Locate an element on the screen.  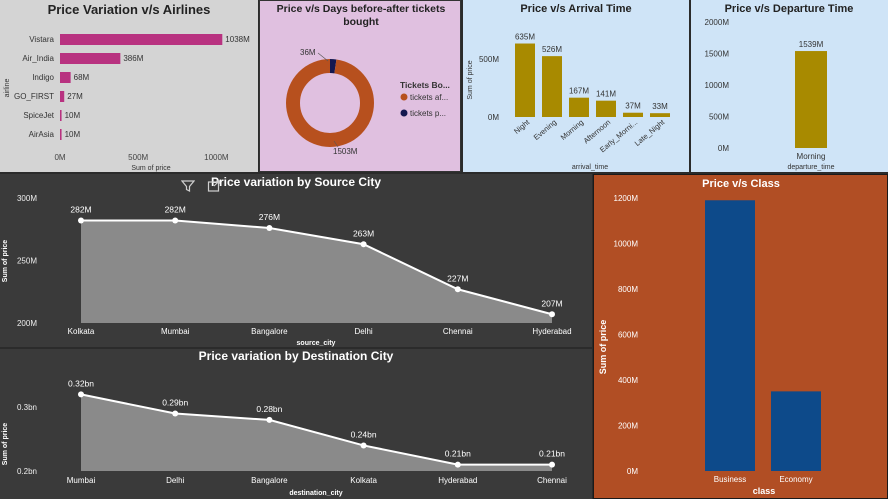
category-label: Economy is located at coordinates (795, 479).